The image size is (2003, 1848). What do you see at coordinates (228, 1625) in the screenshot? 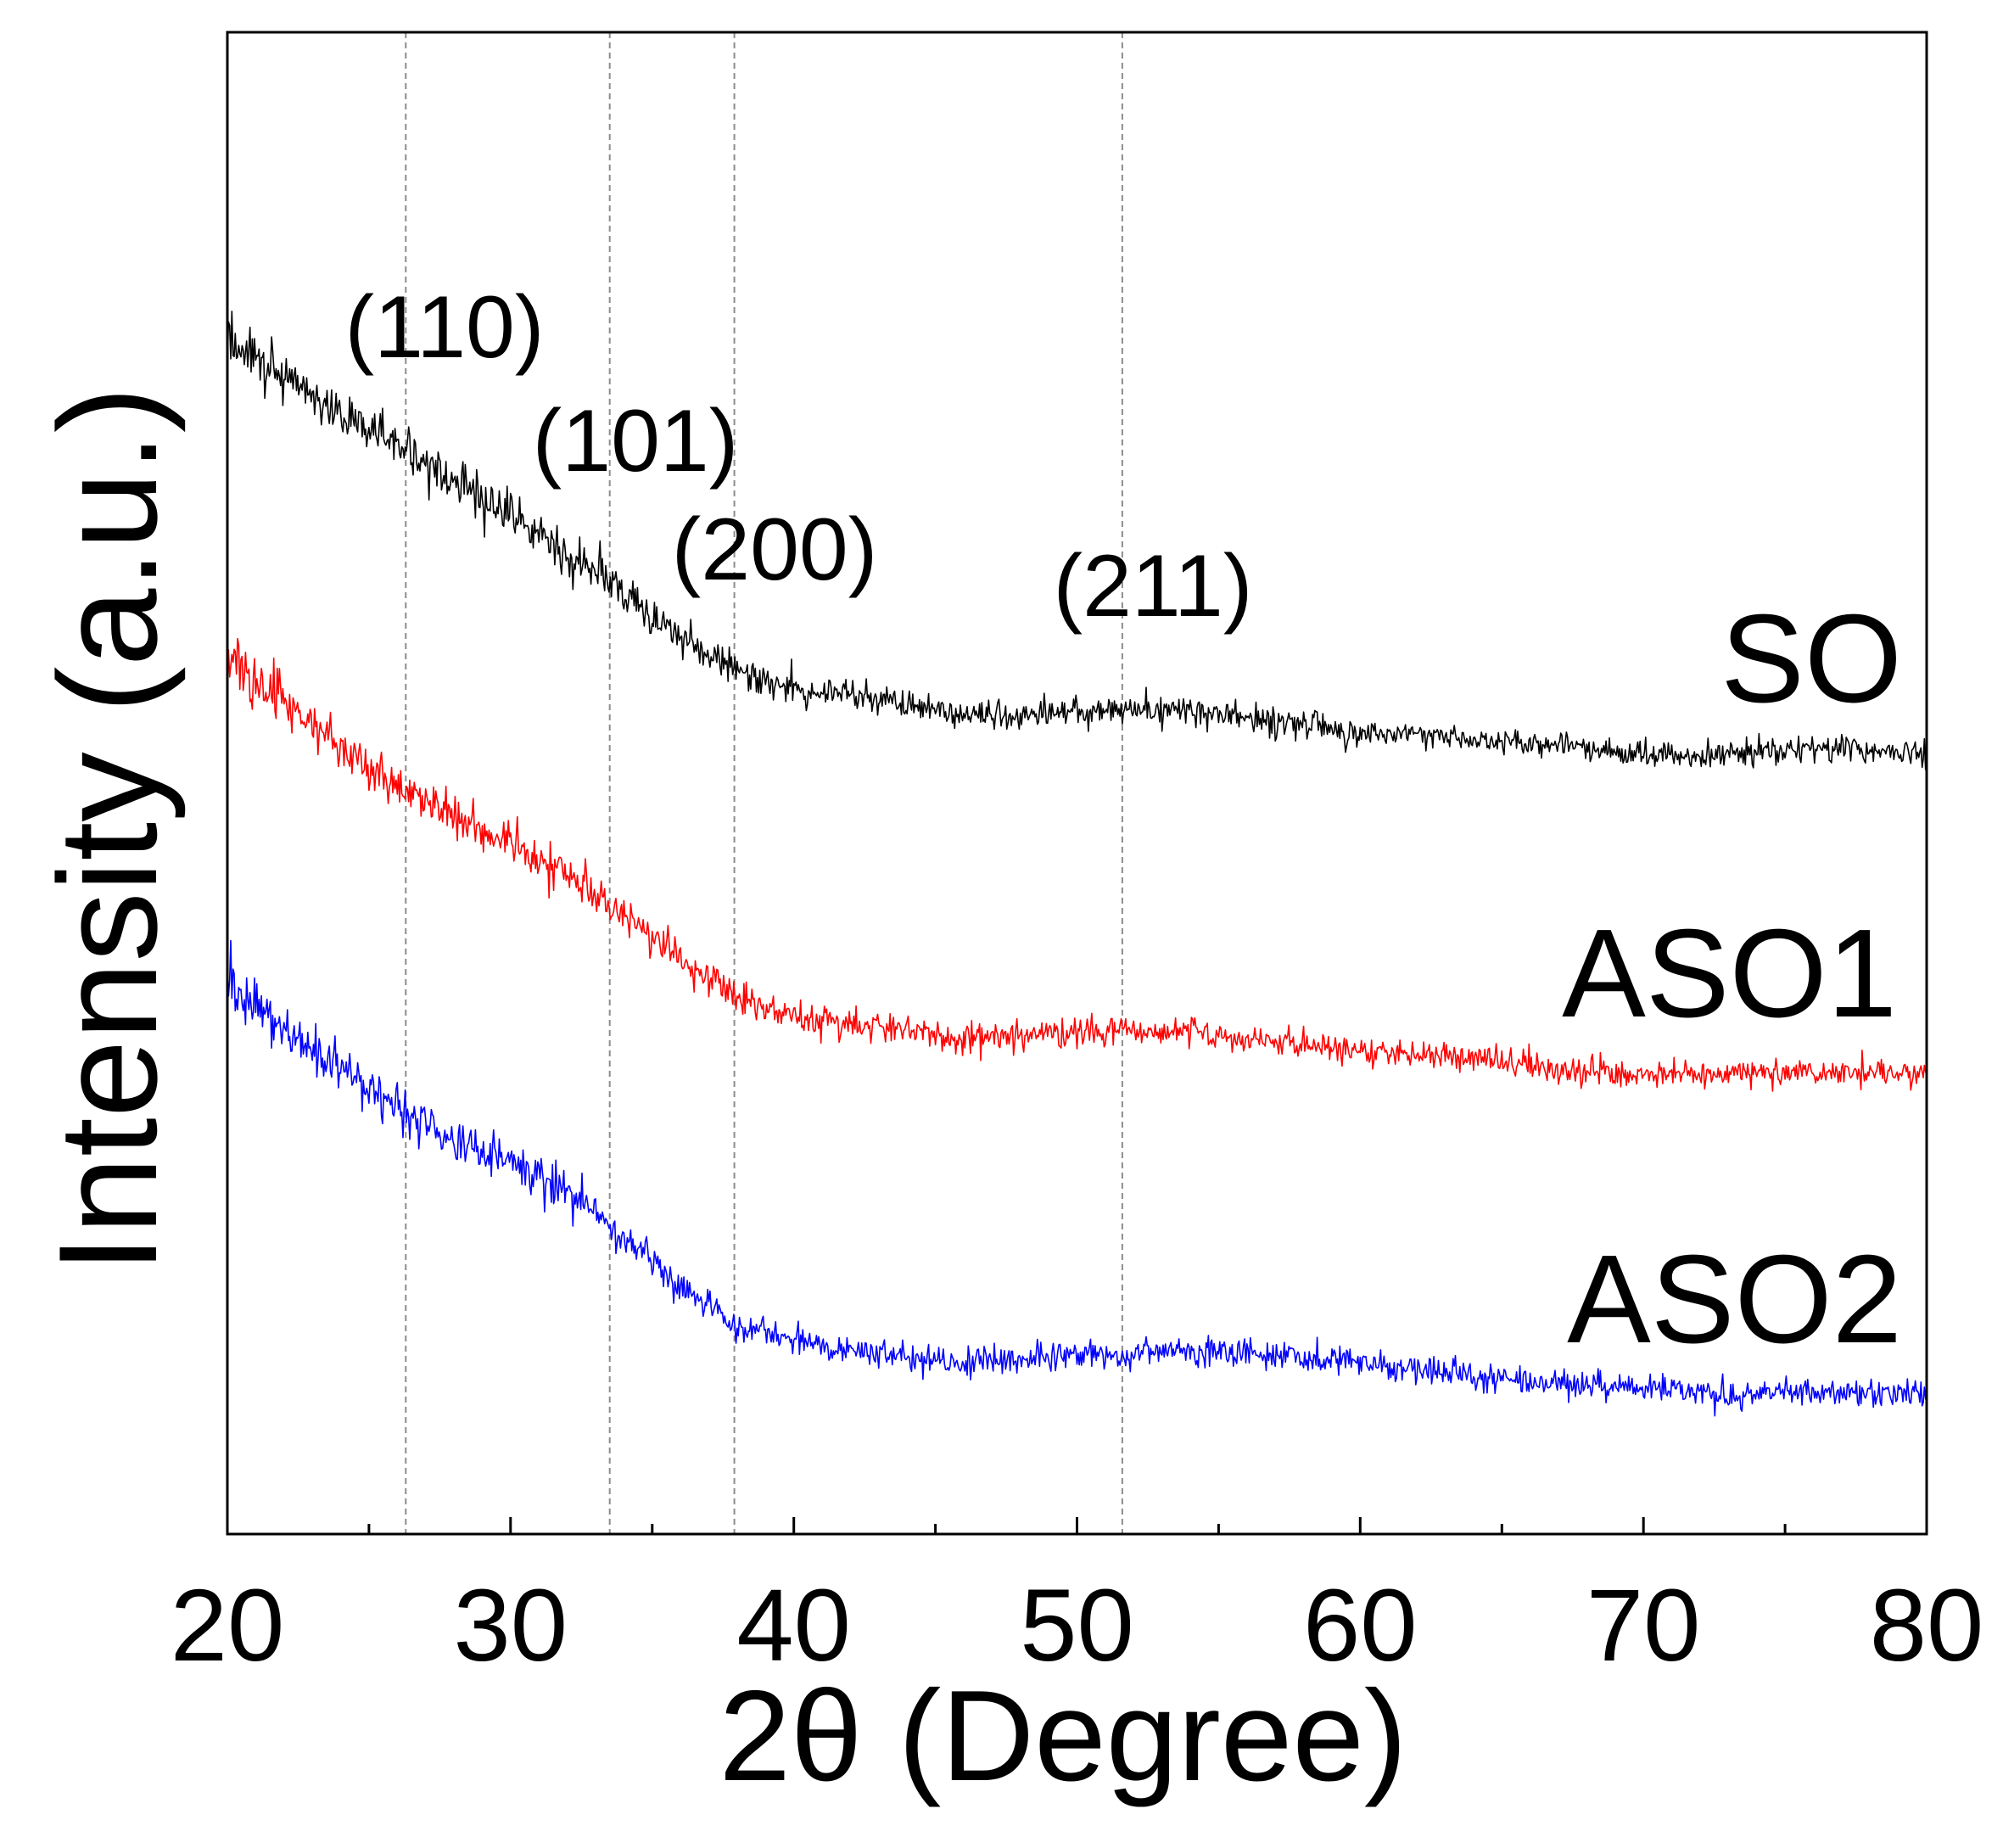
I see `x-tick-label-20: 20` at bounding box center [228, 1625].